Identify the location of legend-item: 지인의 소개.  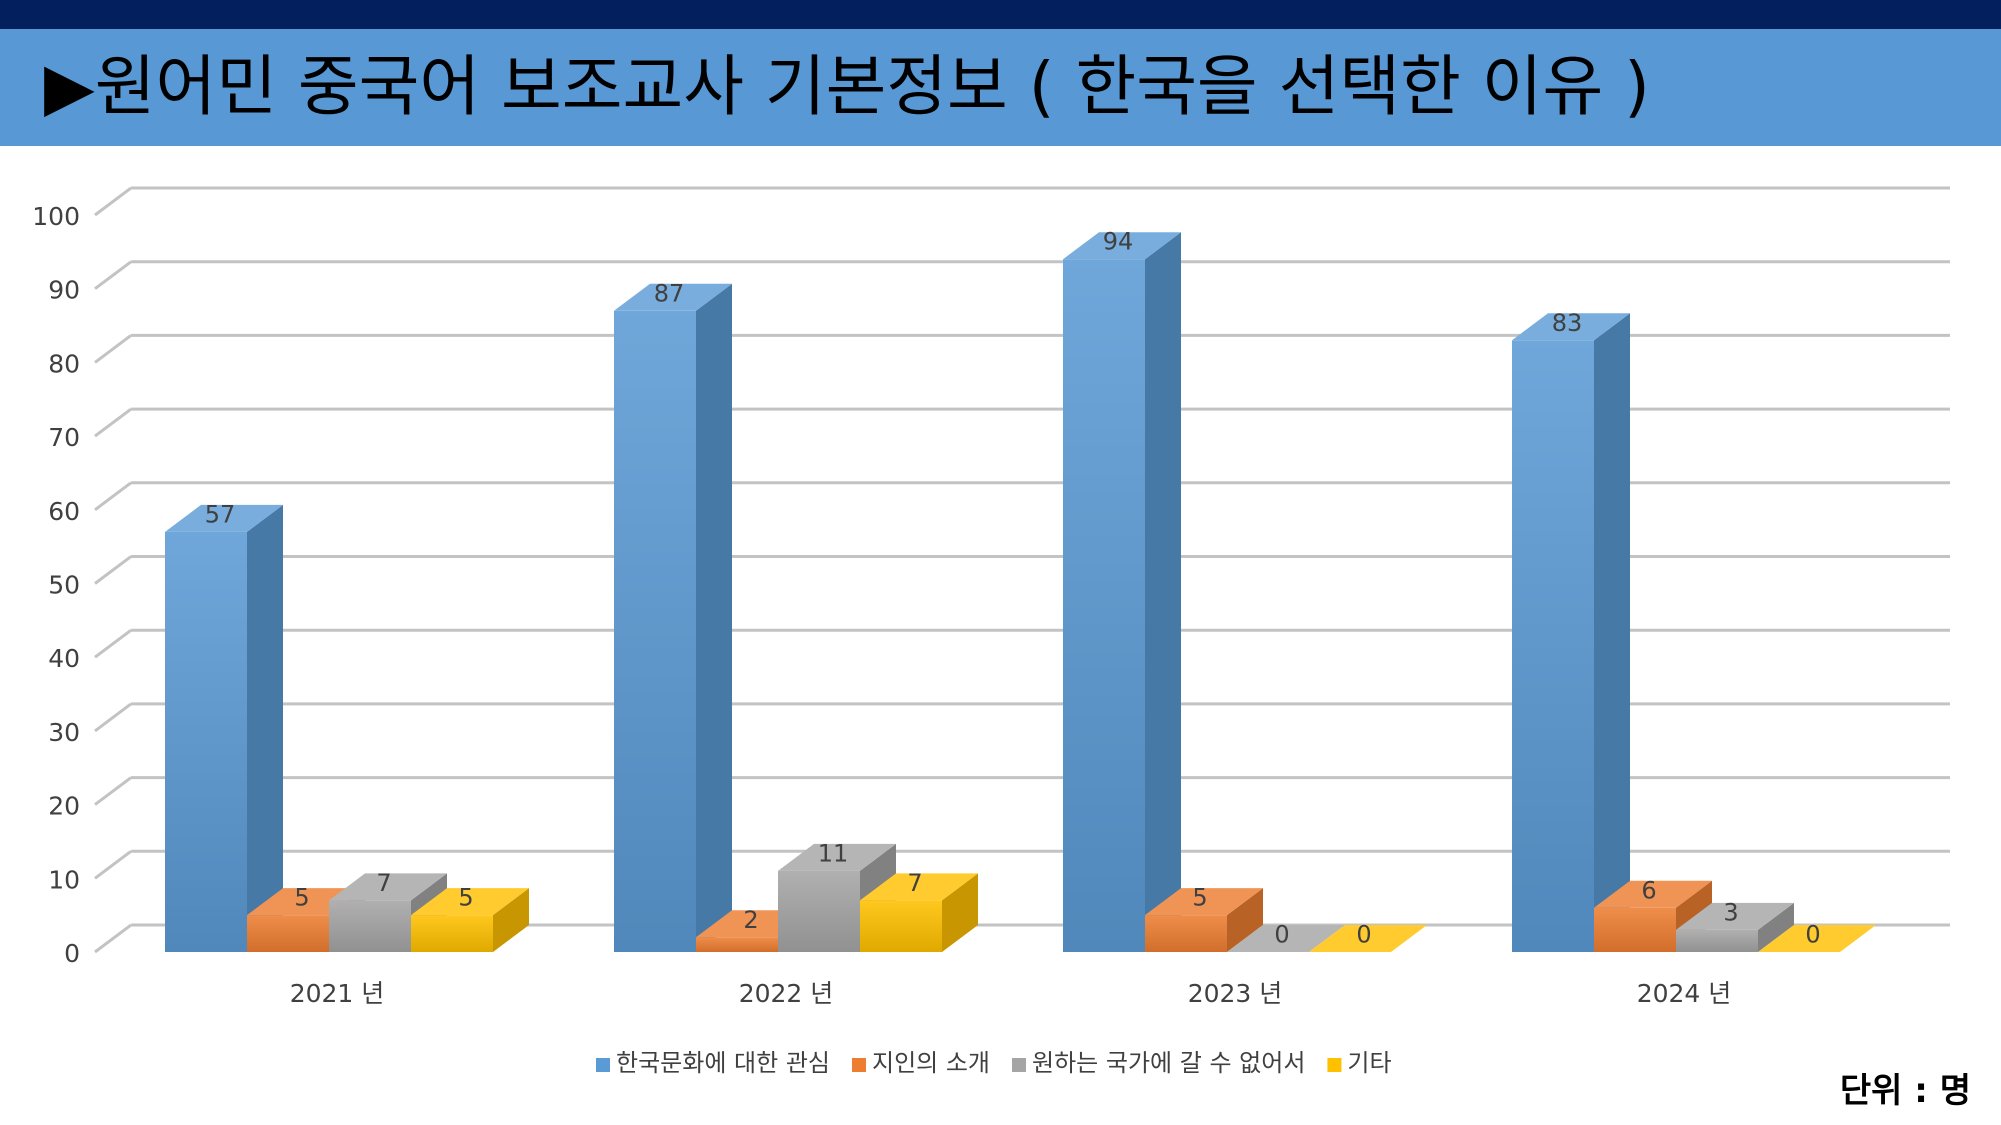
(920, 1063).